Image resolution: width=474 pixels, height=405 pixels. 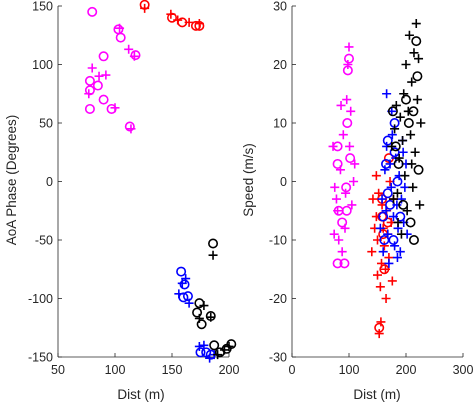 What do you see at coordinates (42, 7) in the screenshot?
I see `left-y-tick-label: 150` at bounding box center [42, 7].